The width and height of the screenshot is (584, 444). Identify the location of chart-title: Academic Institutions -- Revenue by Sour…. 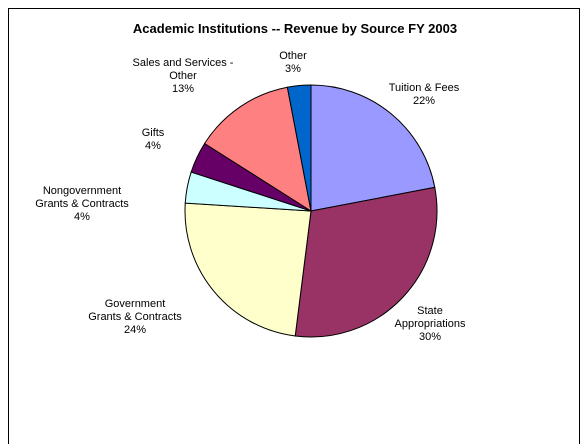
(295, 28).